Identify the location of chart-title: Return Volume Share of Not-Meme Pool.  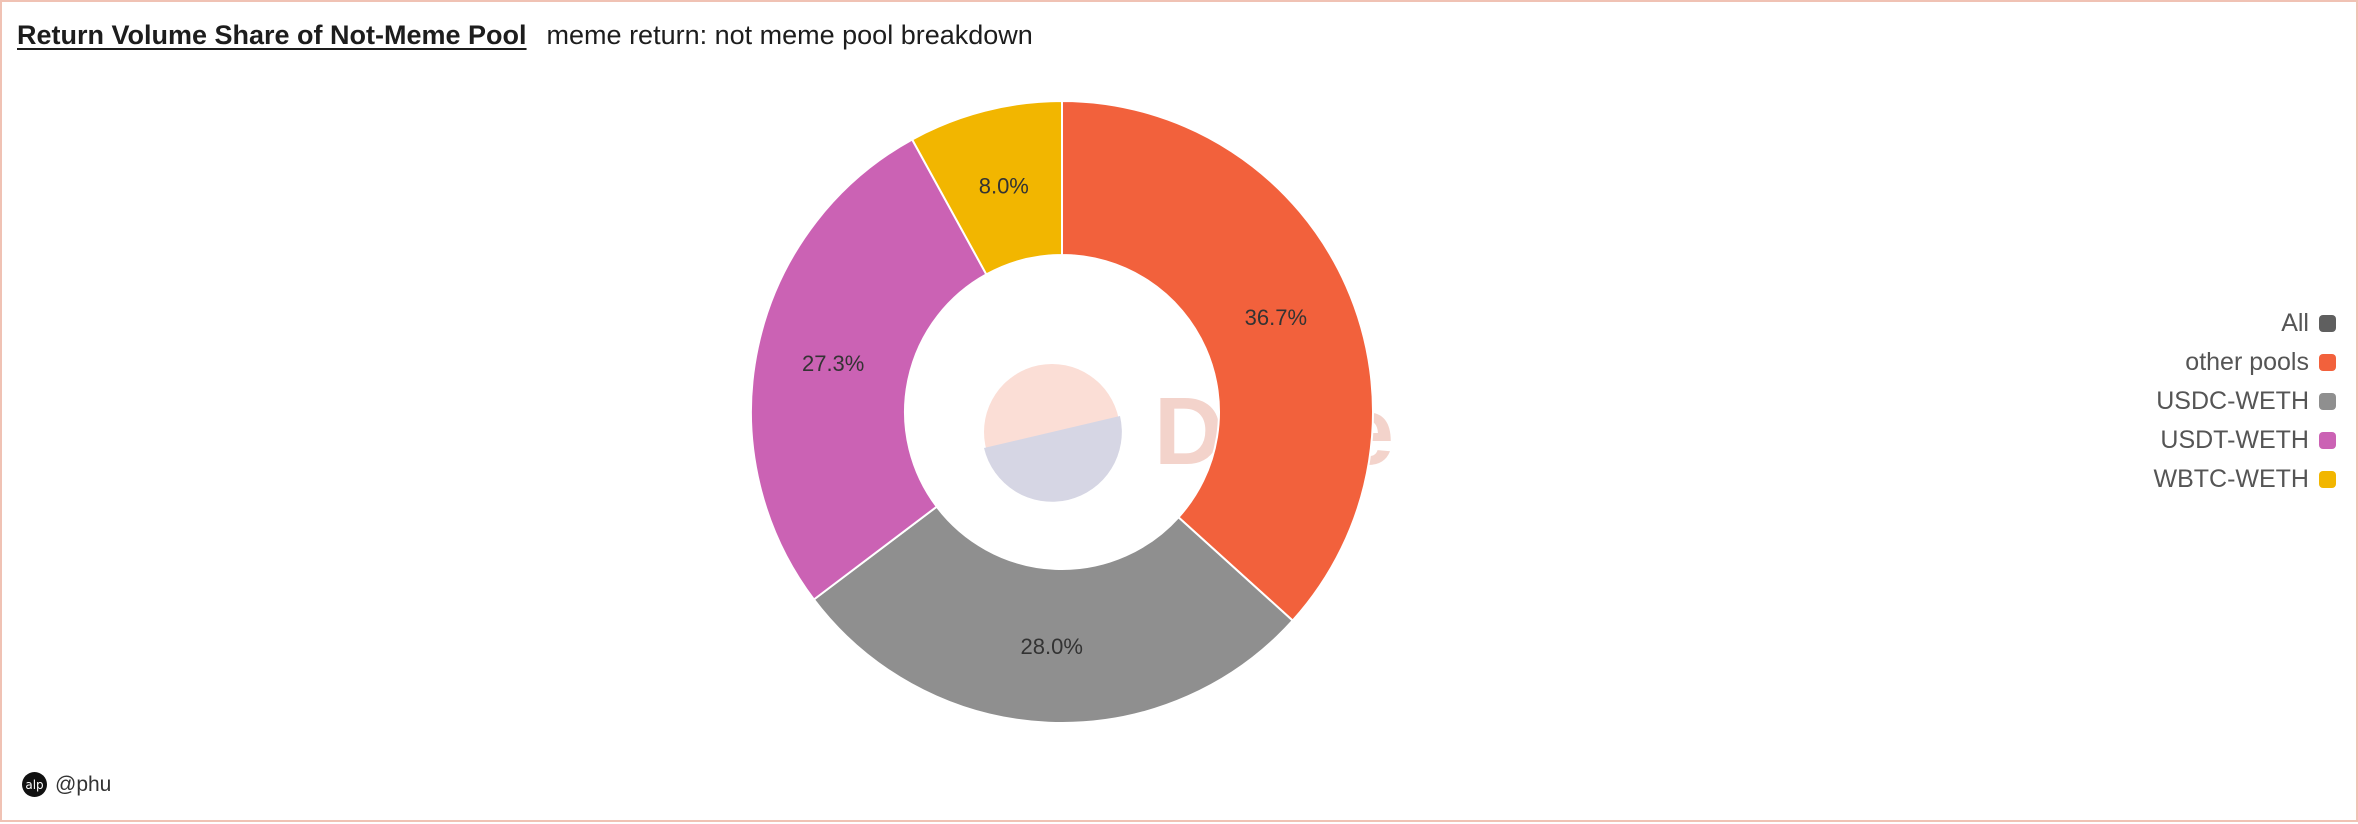
(272, 35).